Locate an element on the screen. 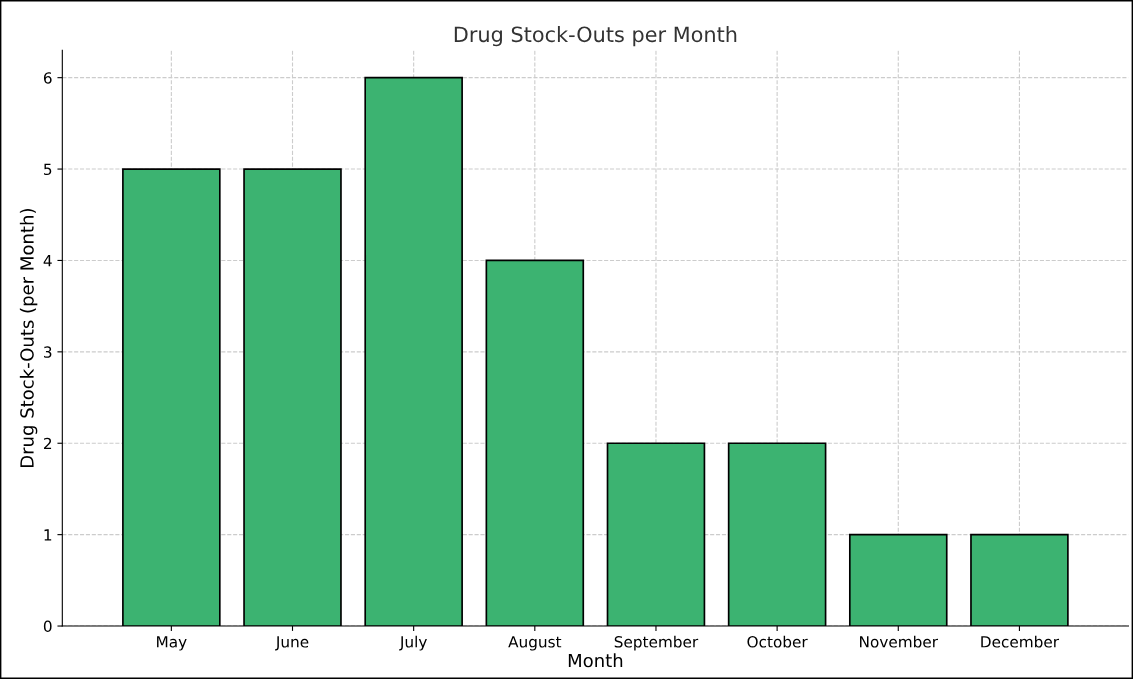 The height and width of the screenshot is (679, 1133). x-tick-label: October is located at coordinates (777, 641).